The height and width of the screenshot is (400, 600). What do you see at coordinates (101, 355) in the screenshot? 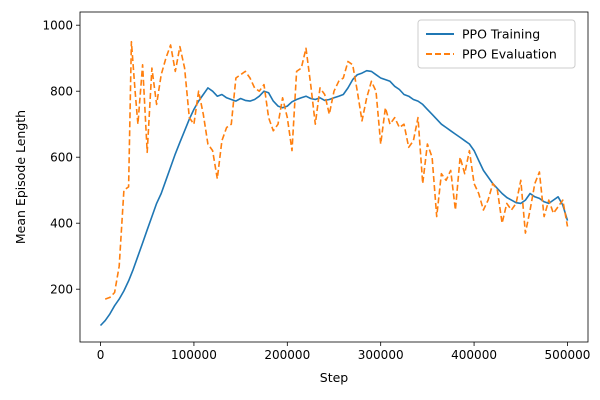
I see `x-tick-label: 0` at bounding box center [101, 355].